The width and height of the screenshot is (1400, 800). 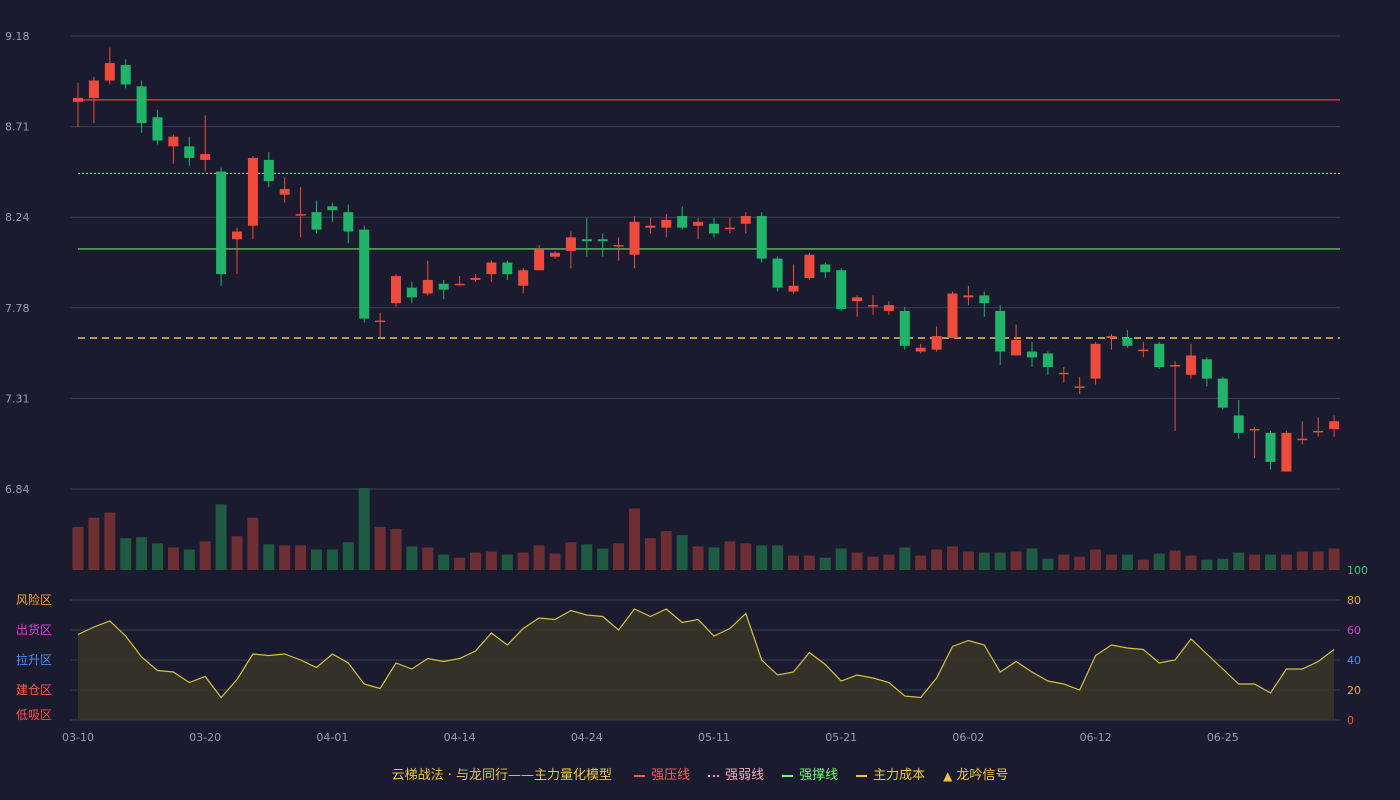 I want to click on legend-item: 强撑线, so click(x=810, y=773).